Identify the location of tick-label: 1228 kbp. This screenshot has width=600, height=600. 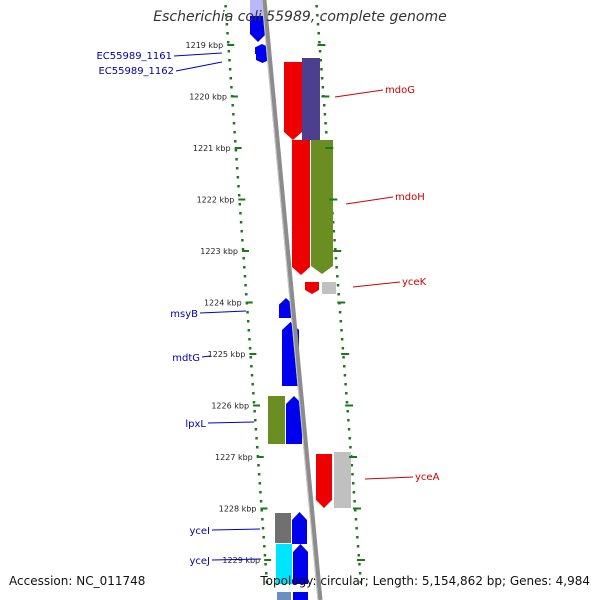
(238, 509).